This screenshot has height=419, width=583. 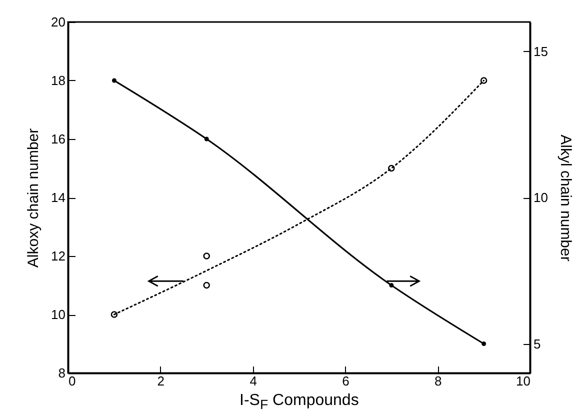 What do you see at coordinates (58, 197) in the screenshot?
I see `y-tick-label: 14` at bounding box center [58, 197].